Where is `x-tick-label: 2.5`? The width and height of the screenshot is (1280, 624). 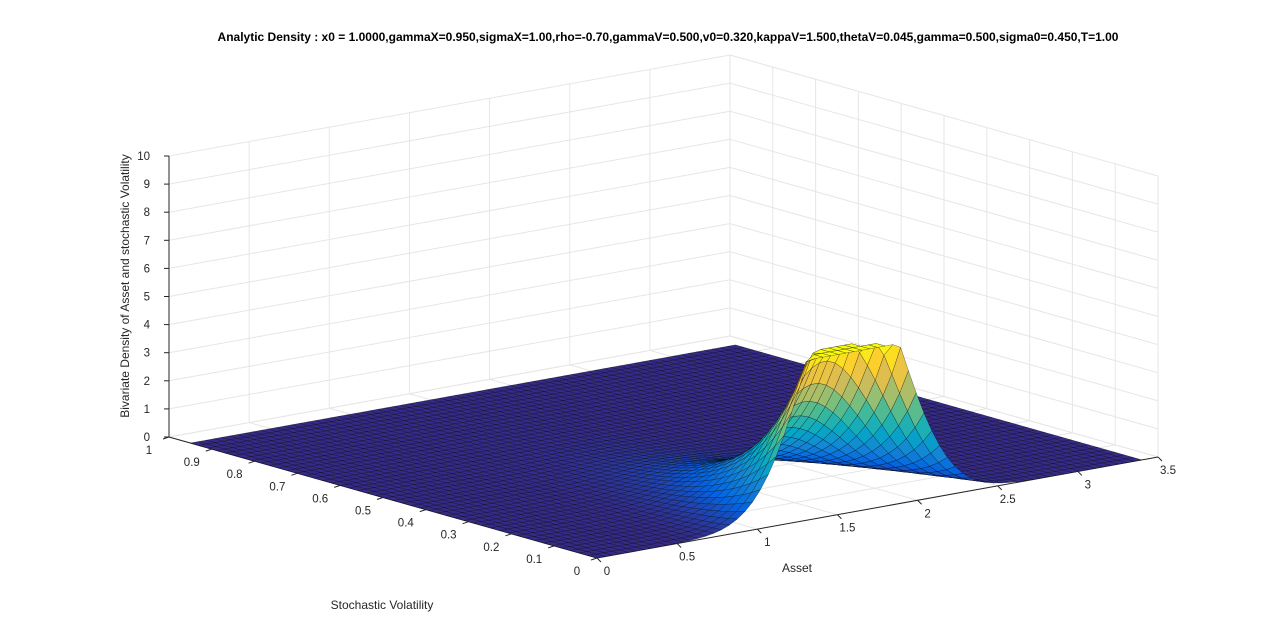 x-tick-label: 2.5 is located at coordinates (1008, 500).